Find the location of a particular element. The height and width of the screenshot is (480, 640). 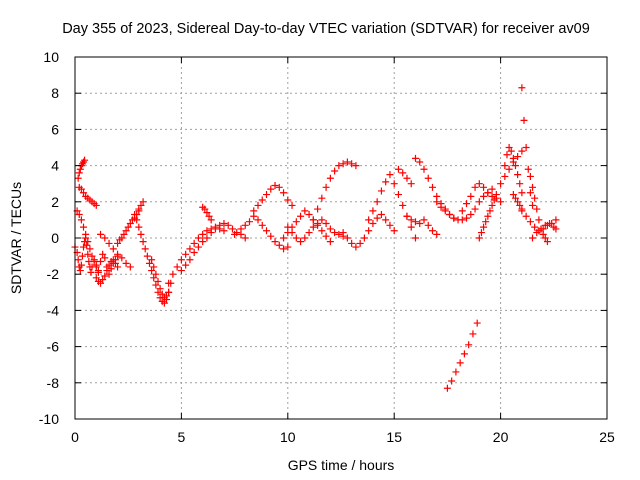

y-tick-label: -10 is located at coordinates (49, 419).